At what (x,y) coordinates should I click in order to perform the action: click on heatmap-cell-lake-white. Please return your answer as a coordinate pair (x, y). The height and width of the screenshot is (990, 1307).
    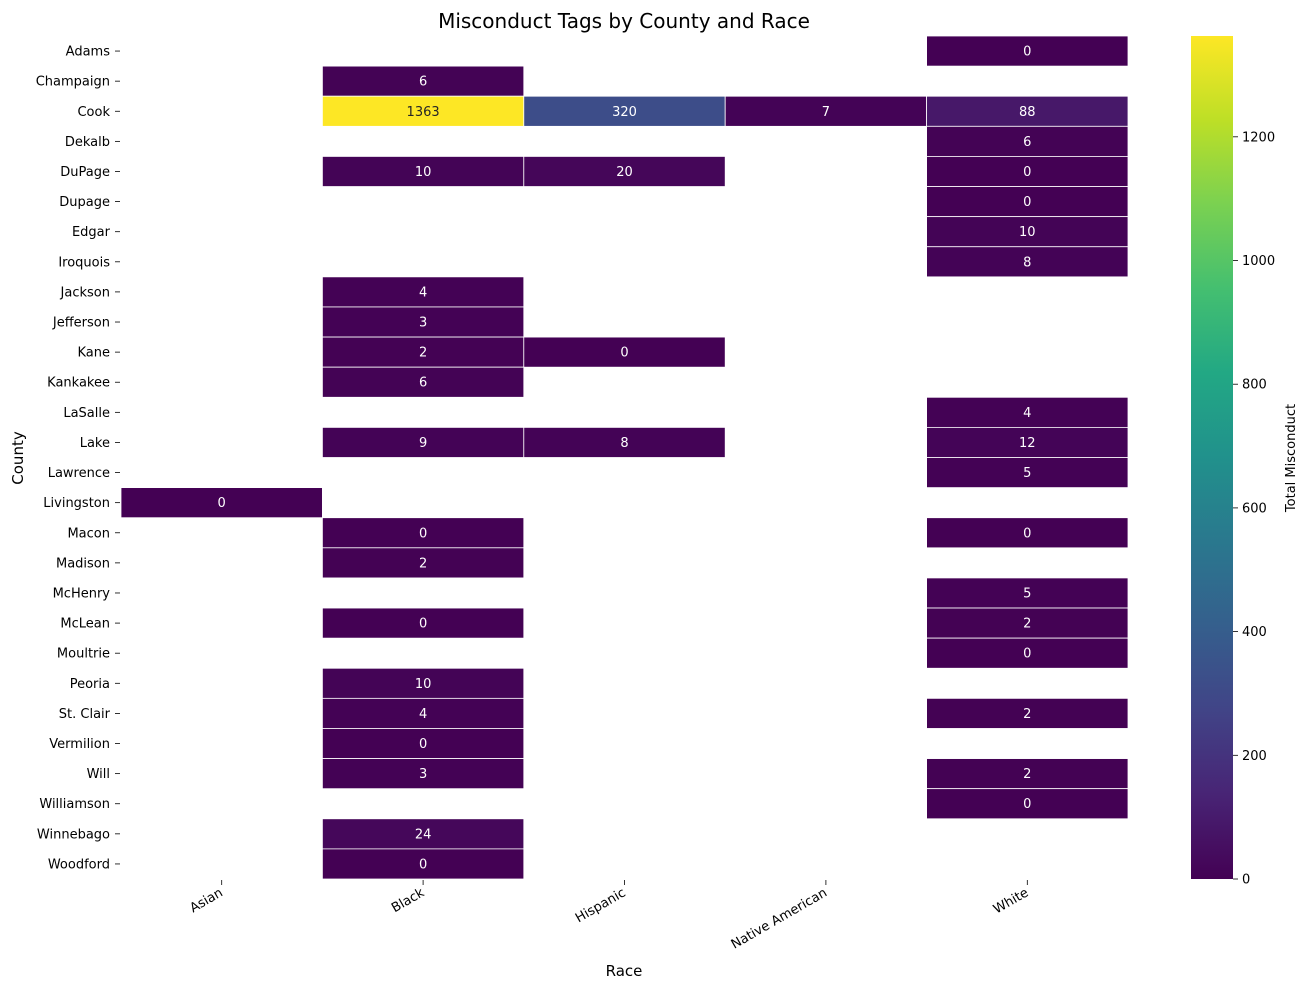
    Looking at the image, I should click on (1027, 442).